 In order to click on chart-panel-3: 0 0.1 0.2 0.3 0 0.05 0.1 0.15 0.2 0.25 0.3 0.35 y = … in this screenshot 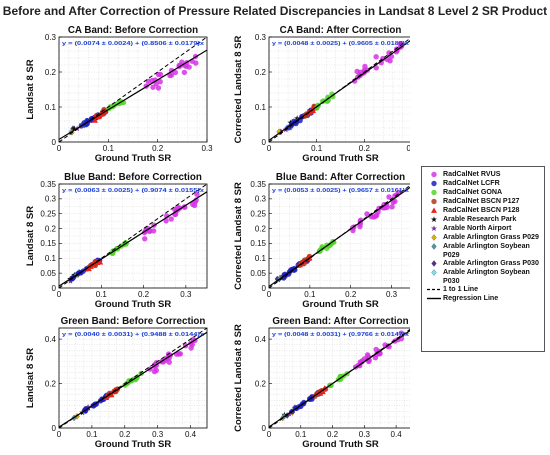, I will do `click(116, 241)`.